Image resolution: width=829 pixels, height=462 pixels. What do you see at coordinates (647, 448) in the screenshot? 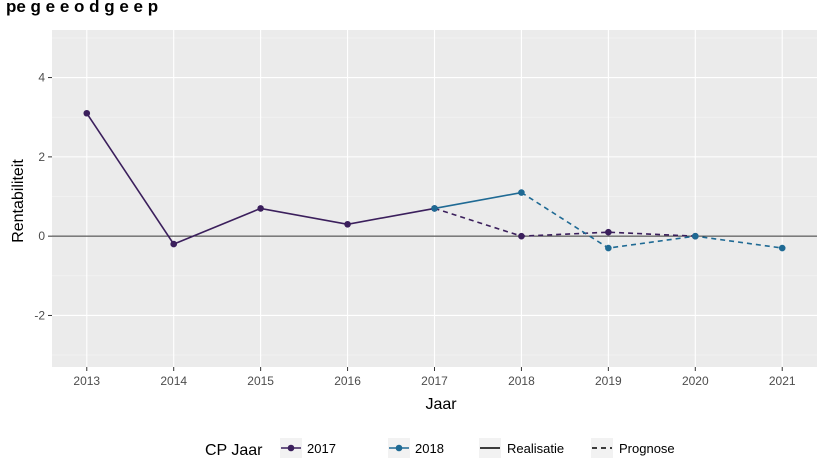
I see `legend-label-prognose: Prognose` at bounding box center [647, 448].